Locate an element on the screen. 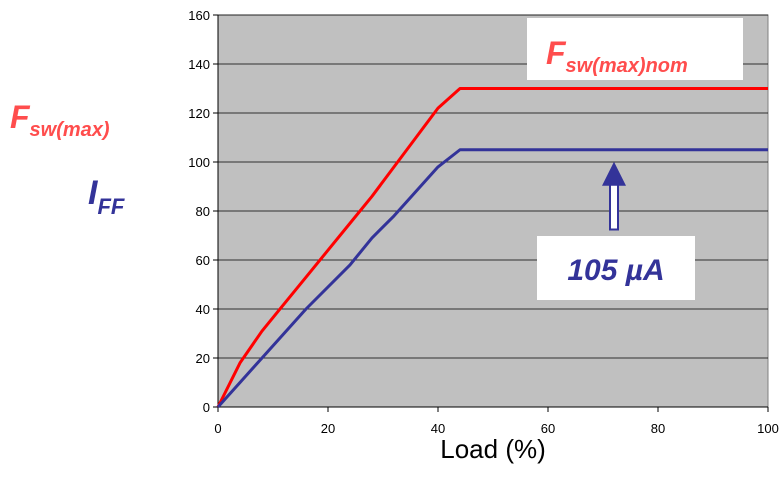 This screenshot has width=782, height=493. x-tick-label: 100 is located at coordinates (768, 428).